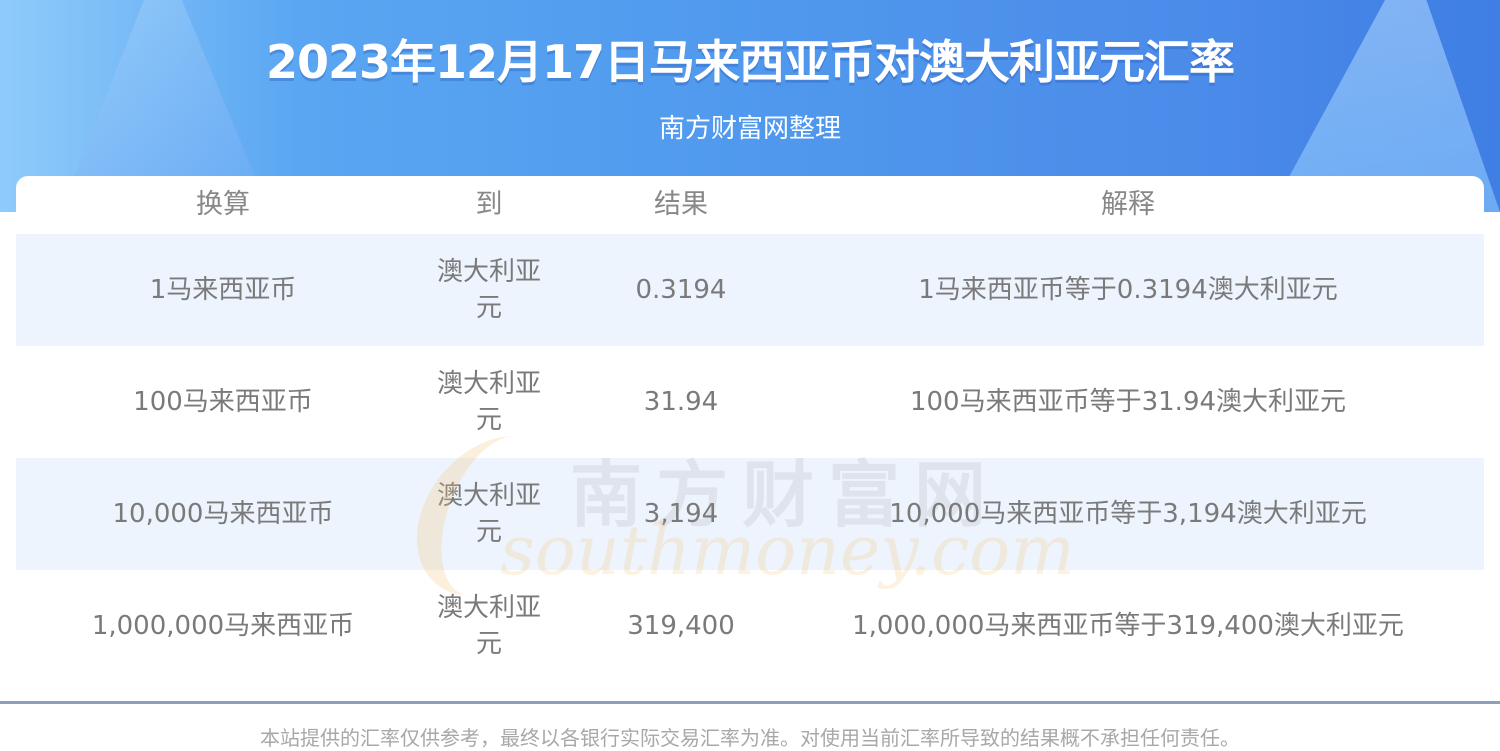 The height and width of the screenshot is (751, 1500). What do you see at coordinates (750, 62) in the screenshot?
I see `page-title: 2023年12月17日马来西亚币对澳大利亚元汇率` at bounding box center [750, 62].